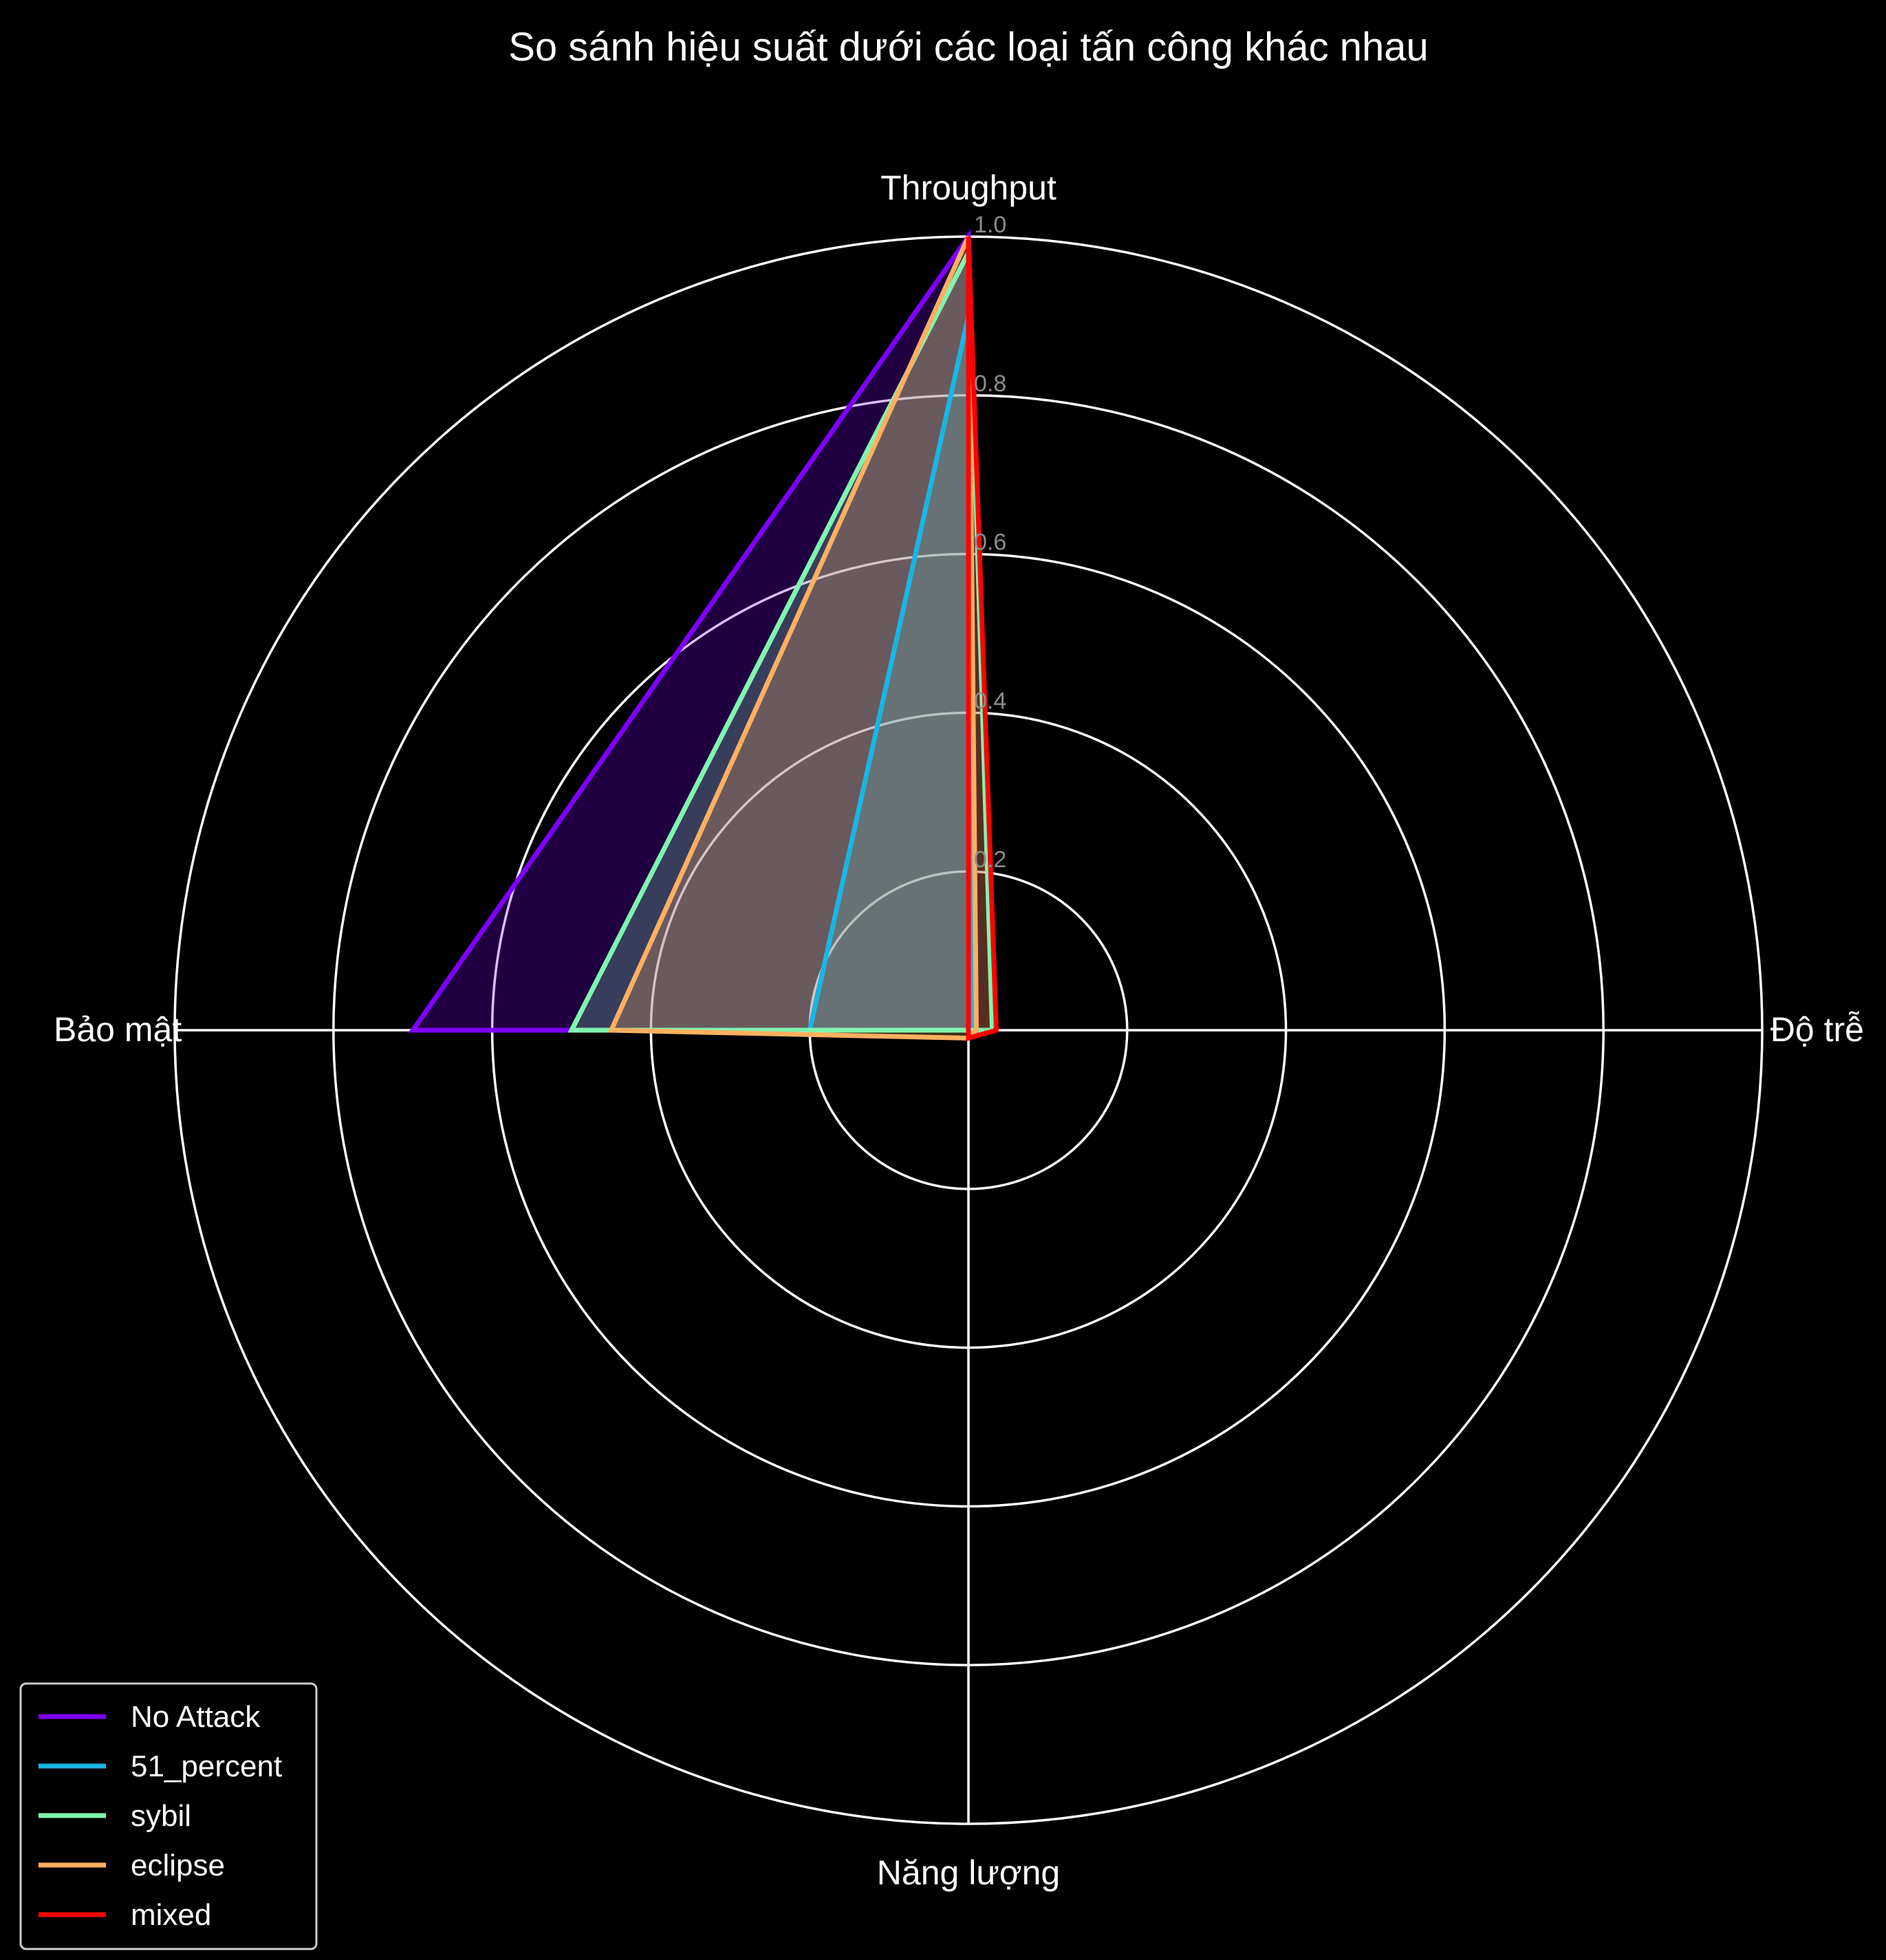  Describe the element at coordinates (118, 1029) in the screenshot. I see `category-label-3: Bảo mật` at that location.